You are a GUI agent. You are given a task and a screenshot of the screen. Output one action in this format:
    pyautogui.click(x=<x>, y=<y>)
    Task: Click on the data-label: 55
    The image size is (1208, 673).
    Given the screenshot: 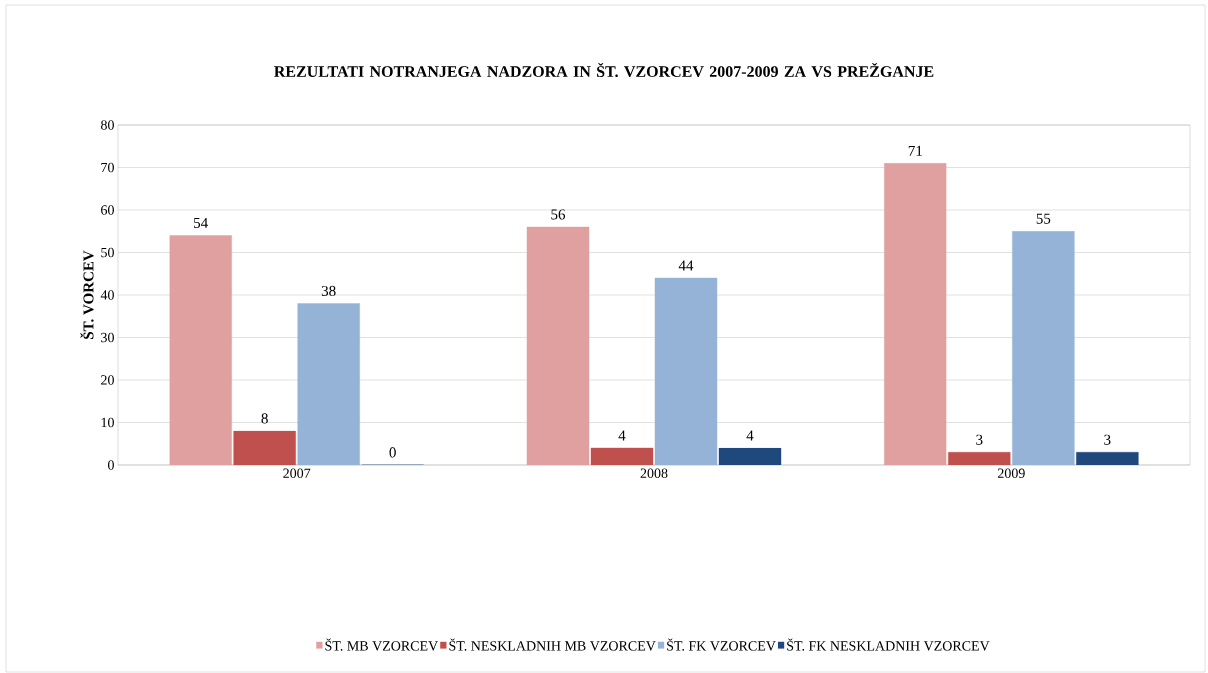 What is the action you would take?
    pyautogui.click(x=1043, y=218)
    